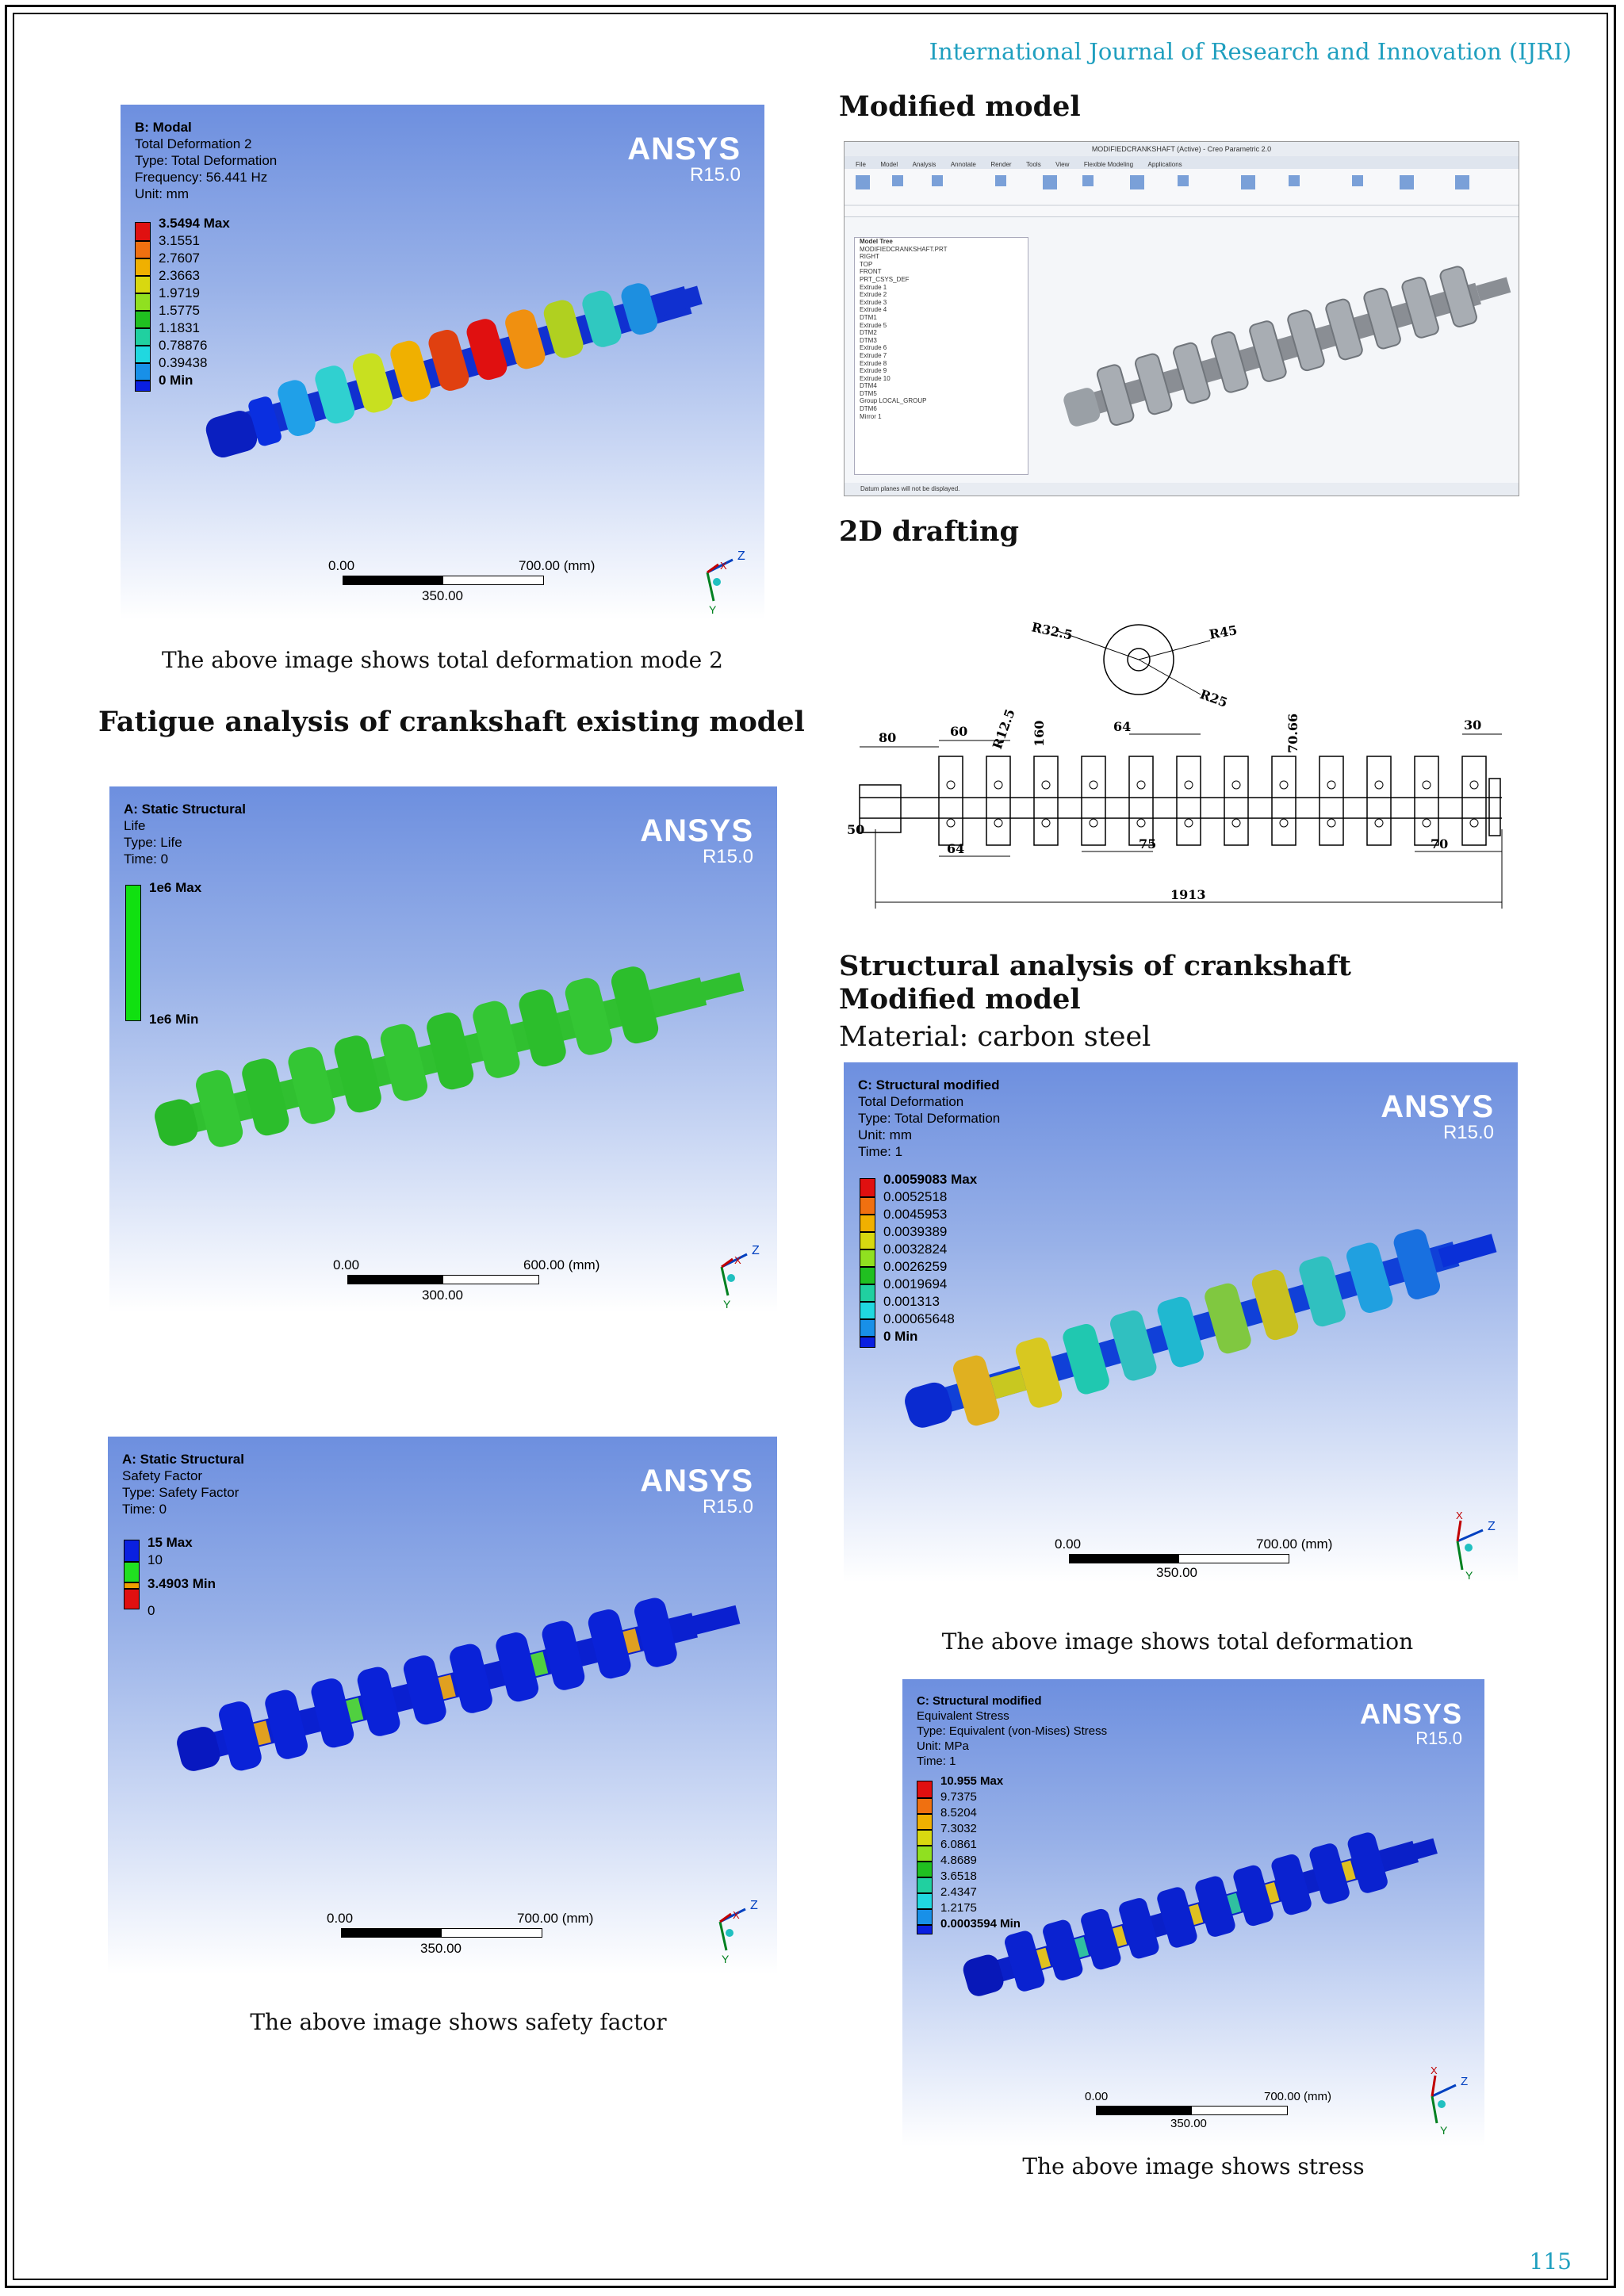 The width and height of the screenshot is (1624, 2296). Describe the element at coordinates (889, 165) in the screenshot. I see `tab-model: Model` at that location.